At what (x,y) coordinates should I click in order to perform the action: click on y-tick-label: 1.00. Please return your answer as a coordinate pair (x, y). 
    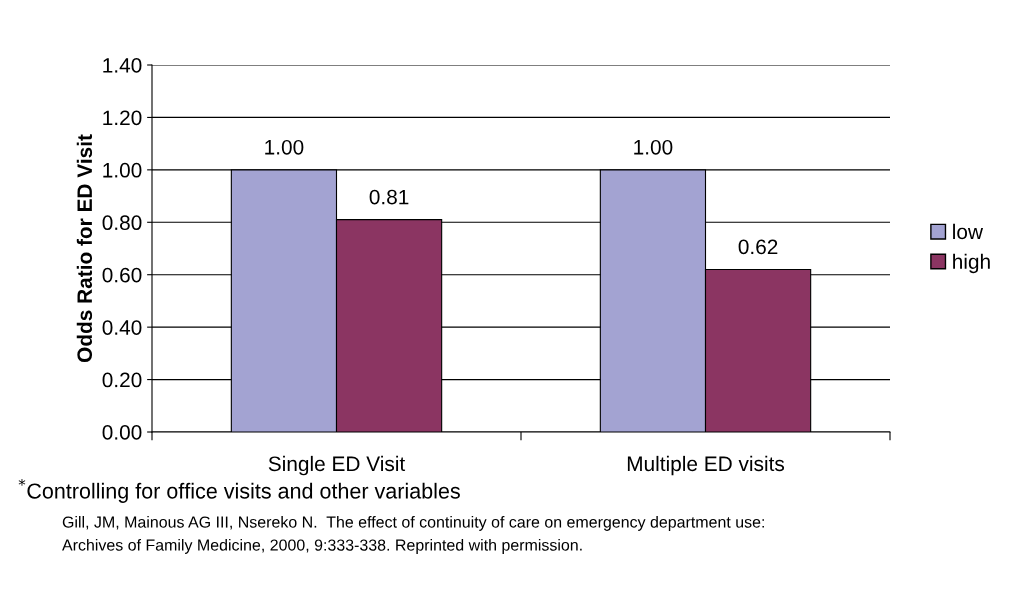
    Looking at the image, I should click on (122, 170).